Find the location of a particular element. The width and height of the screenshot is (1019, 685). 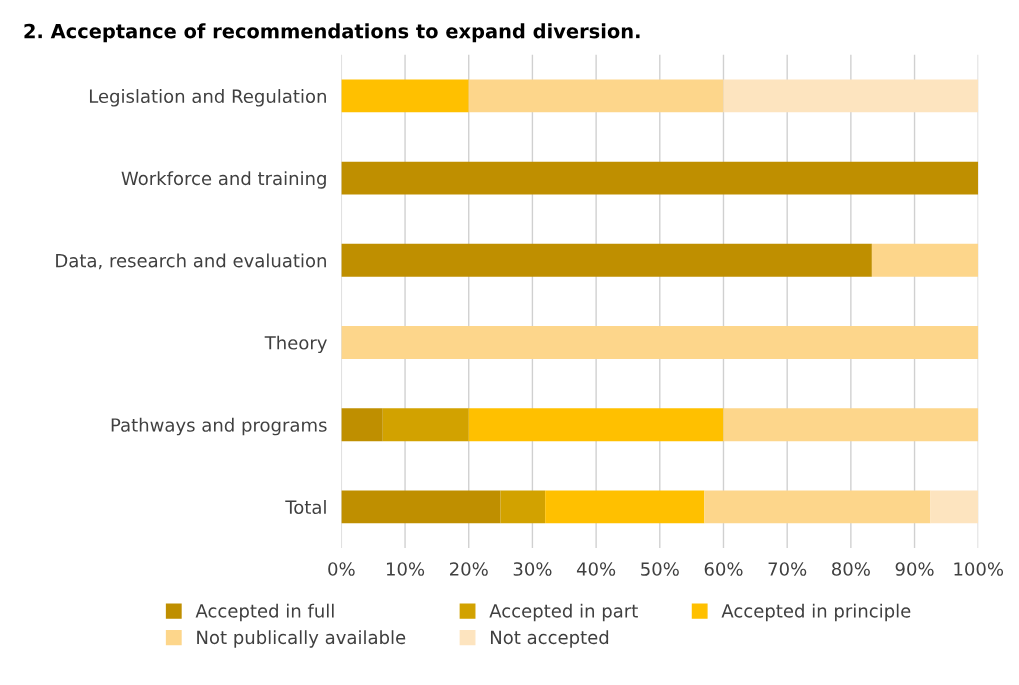

y-tick-label: Pathways and programs is located at coordinates (219, 426).